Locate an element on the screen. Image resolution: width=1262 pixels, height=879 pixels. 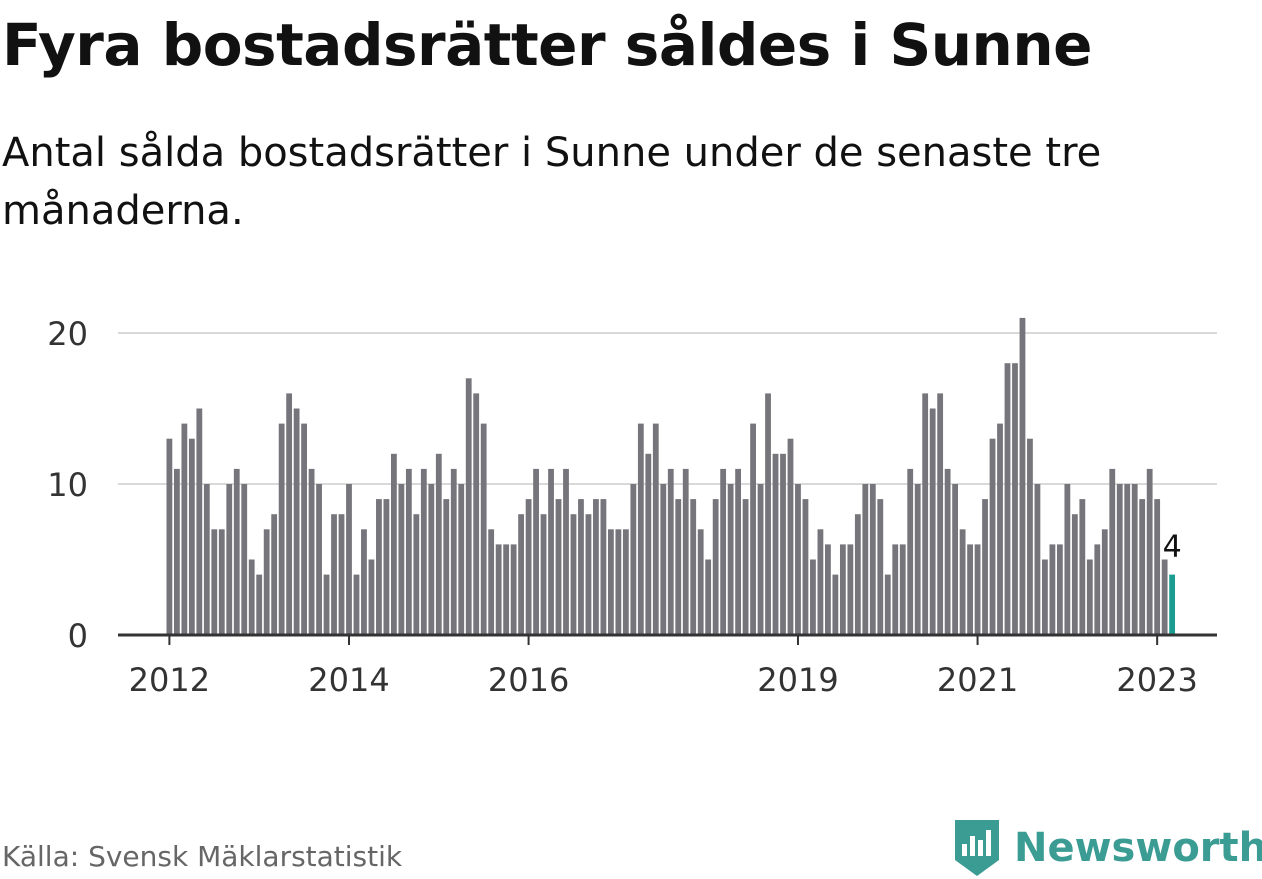
source-text: Källa: Svensk Mäklarstatistik is located at coordinates (202, 856).